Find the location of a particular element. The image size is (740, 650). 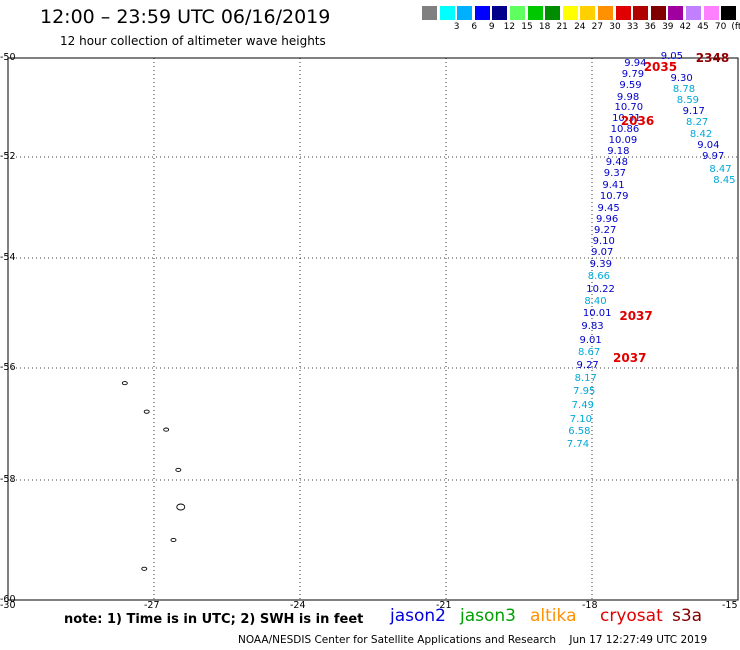

legend-label: 18 is located at coordinates (544, 27).